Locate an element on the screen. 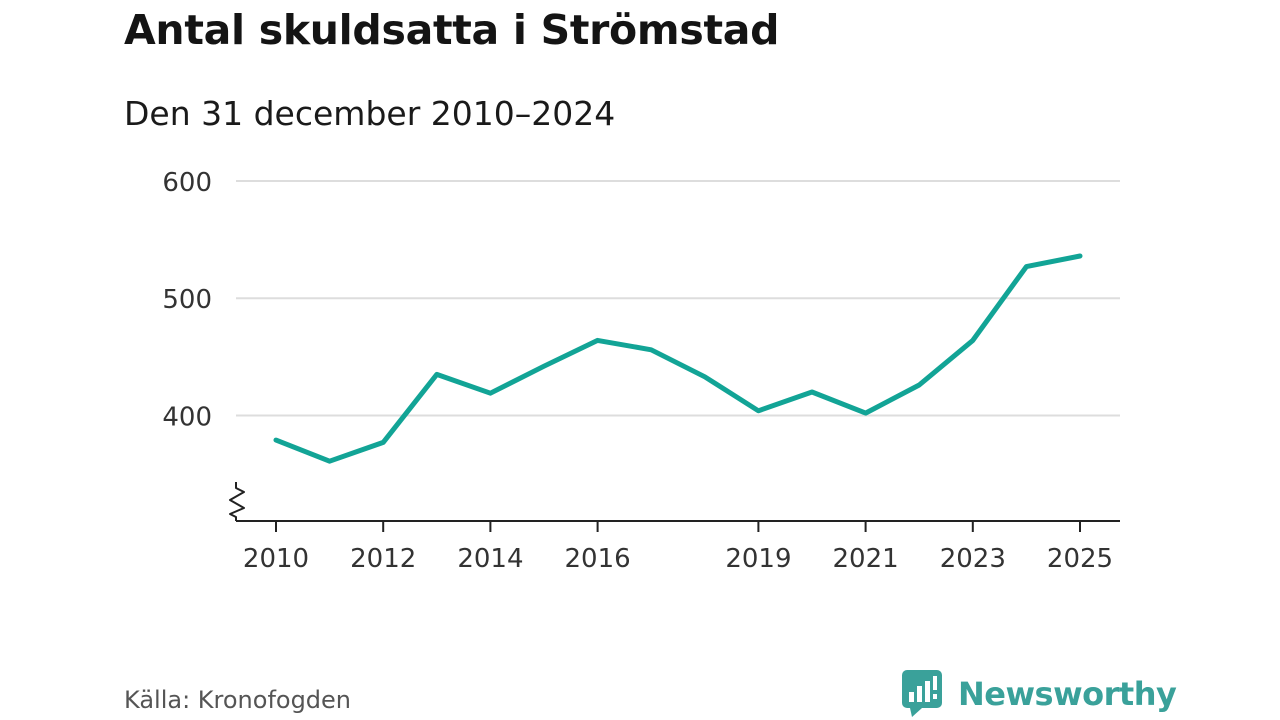 This screenshot has height=720, width=1280. x-tick-label-2021: 2021 is located at coordinates (866, 559).